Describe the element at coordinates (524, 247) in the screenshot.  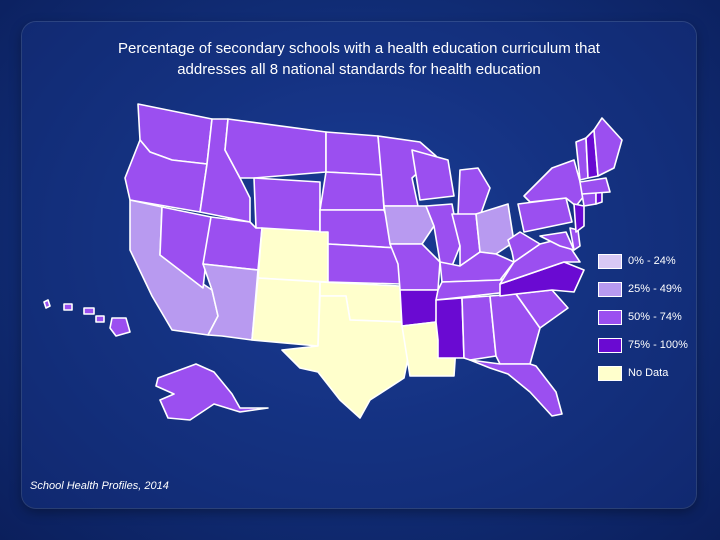
I see `state-wv` at that location.